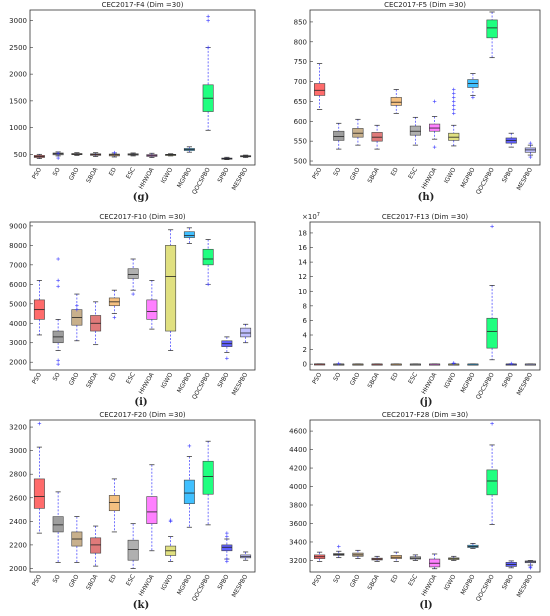 The width and height of the screenshot is (550, 616). Describe the element at coordinates (425, 605) in the screenshot. I see `panel-caption: (l)` at that location.